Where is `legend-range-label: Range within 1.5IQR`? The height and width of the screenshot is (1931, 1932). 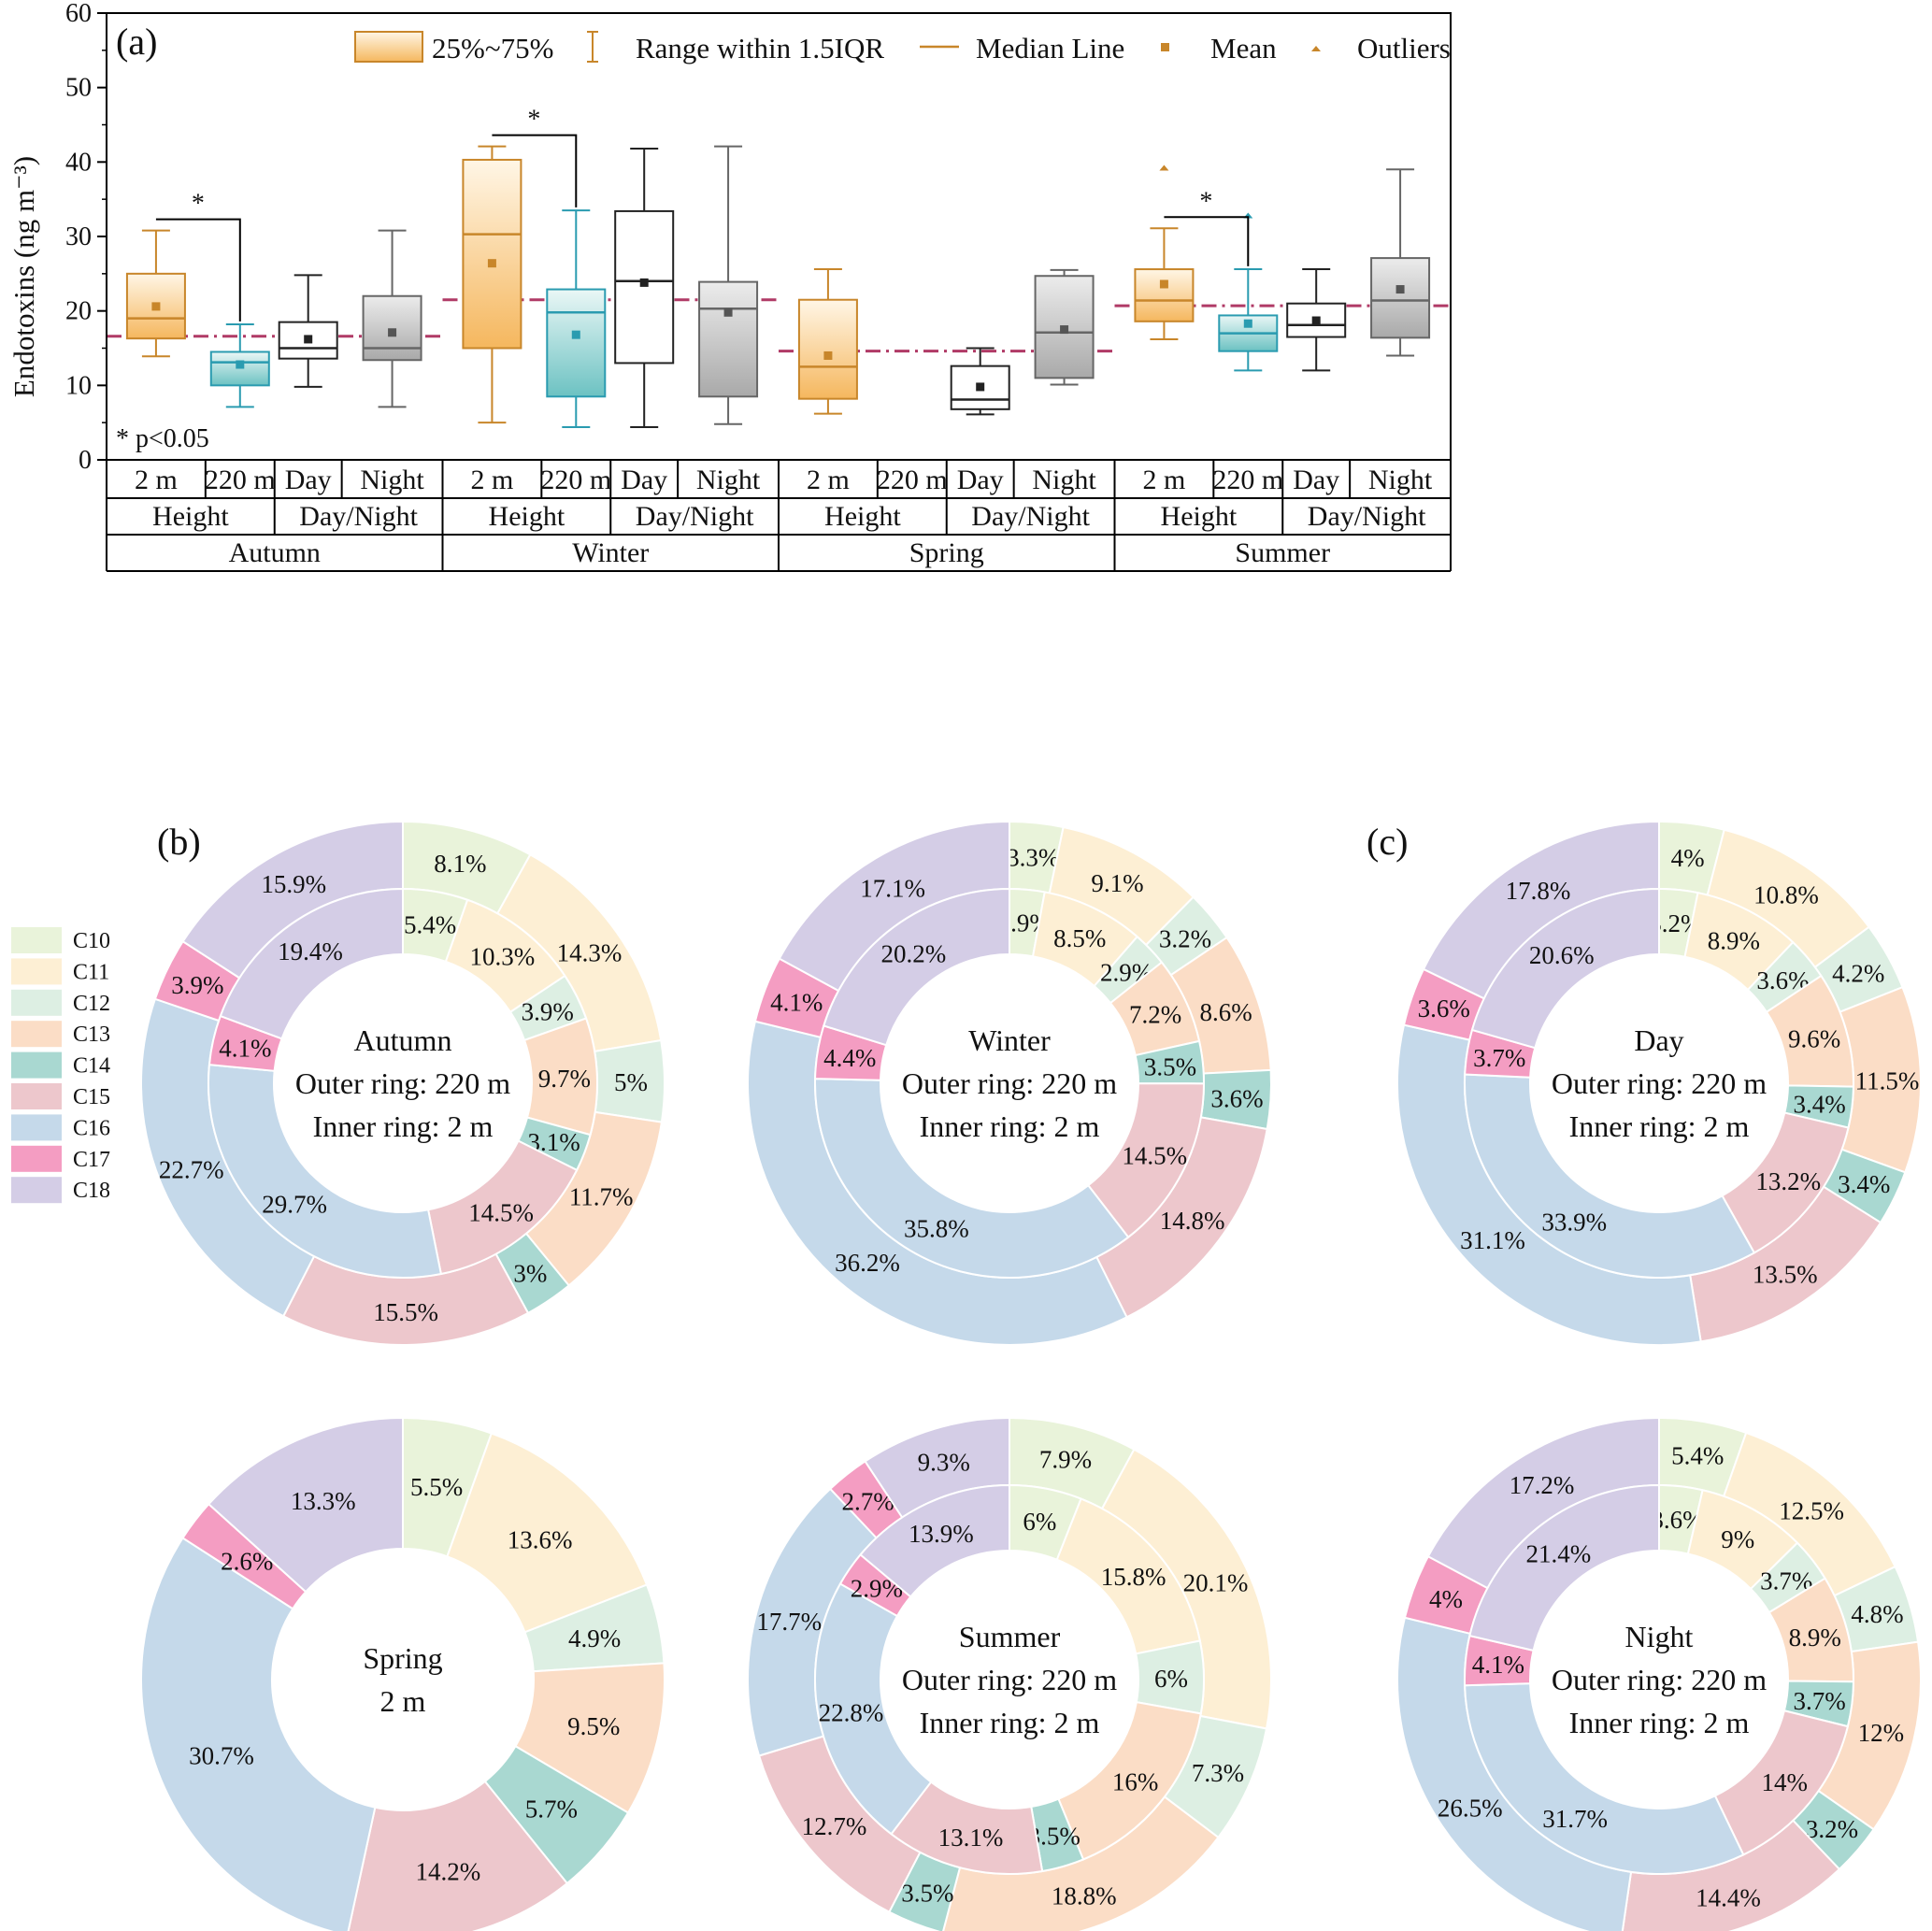
legend-range-label: Range within 1.5IQR is located at coordinates (760, 48).